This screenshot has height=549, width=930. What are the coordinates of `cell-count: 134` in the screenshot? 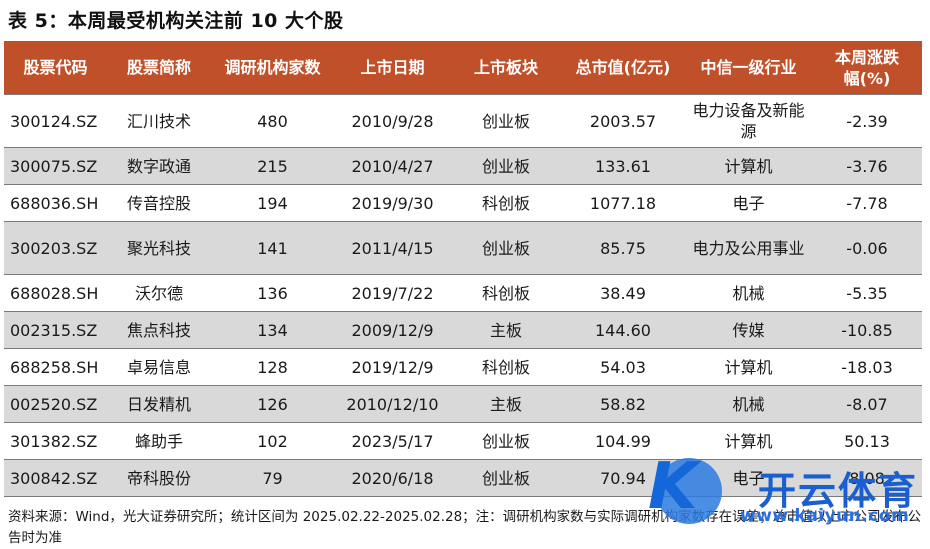 It's located at (272, 330).